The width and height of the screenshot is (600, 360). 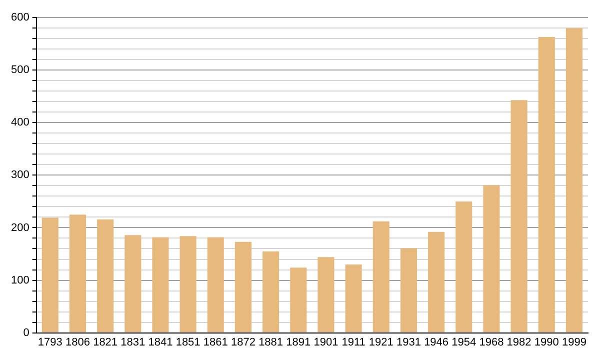 What do you see at coordinates (215, 342) in the screenshot?
I see `x-tick-label: 1861` at bounding box center [215, 342].